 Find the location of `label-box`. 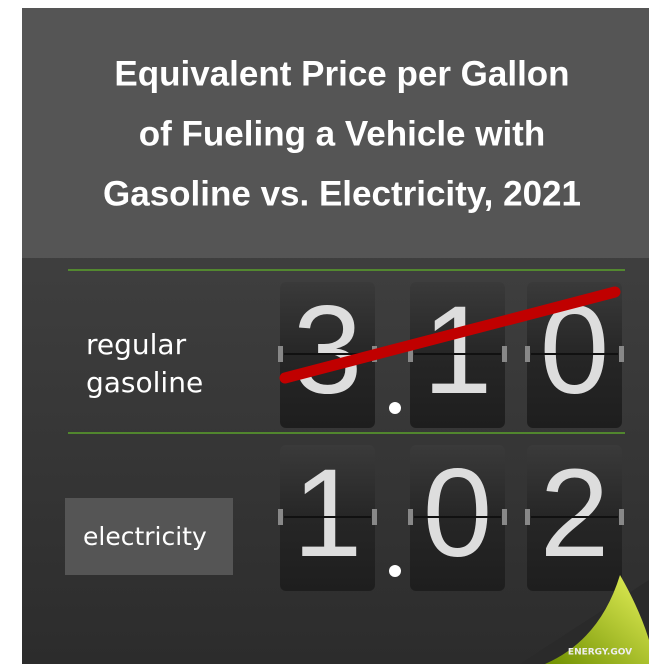

label-box is located at coordinates (149, 536).